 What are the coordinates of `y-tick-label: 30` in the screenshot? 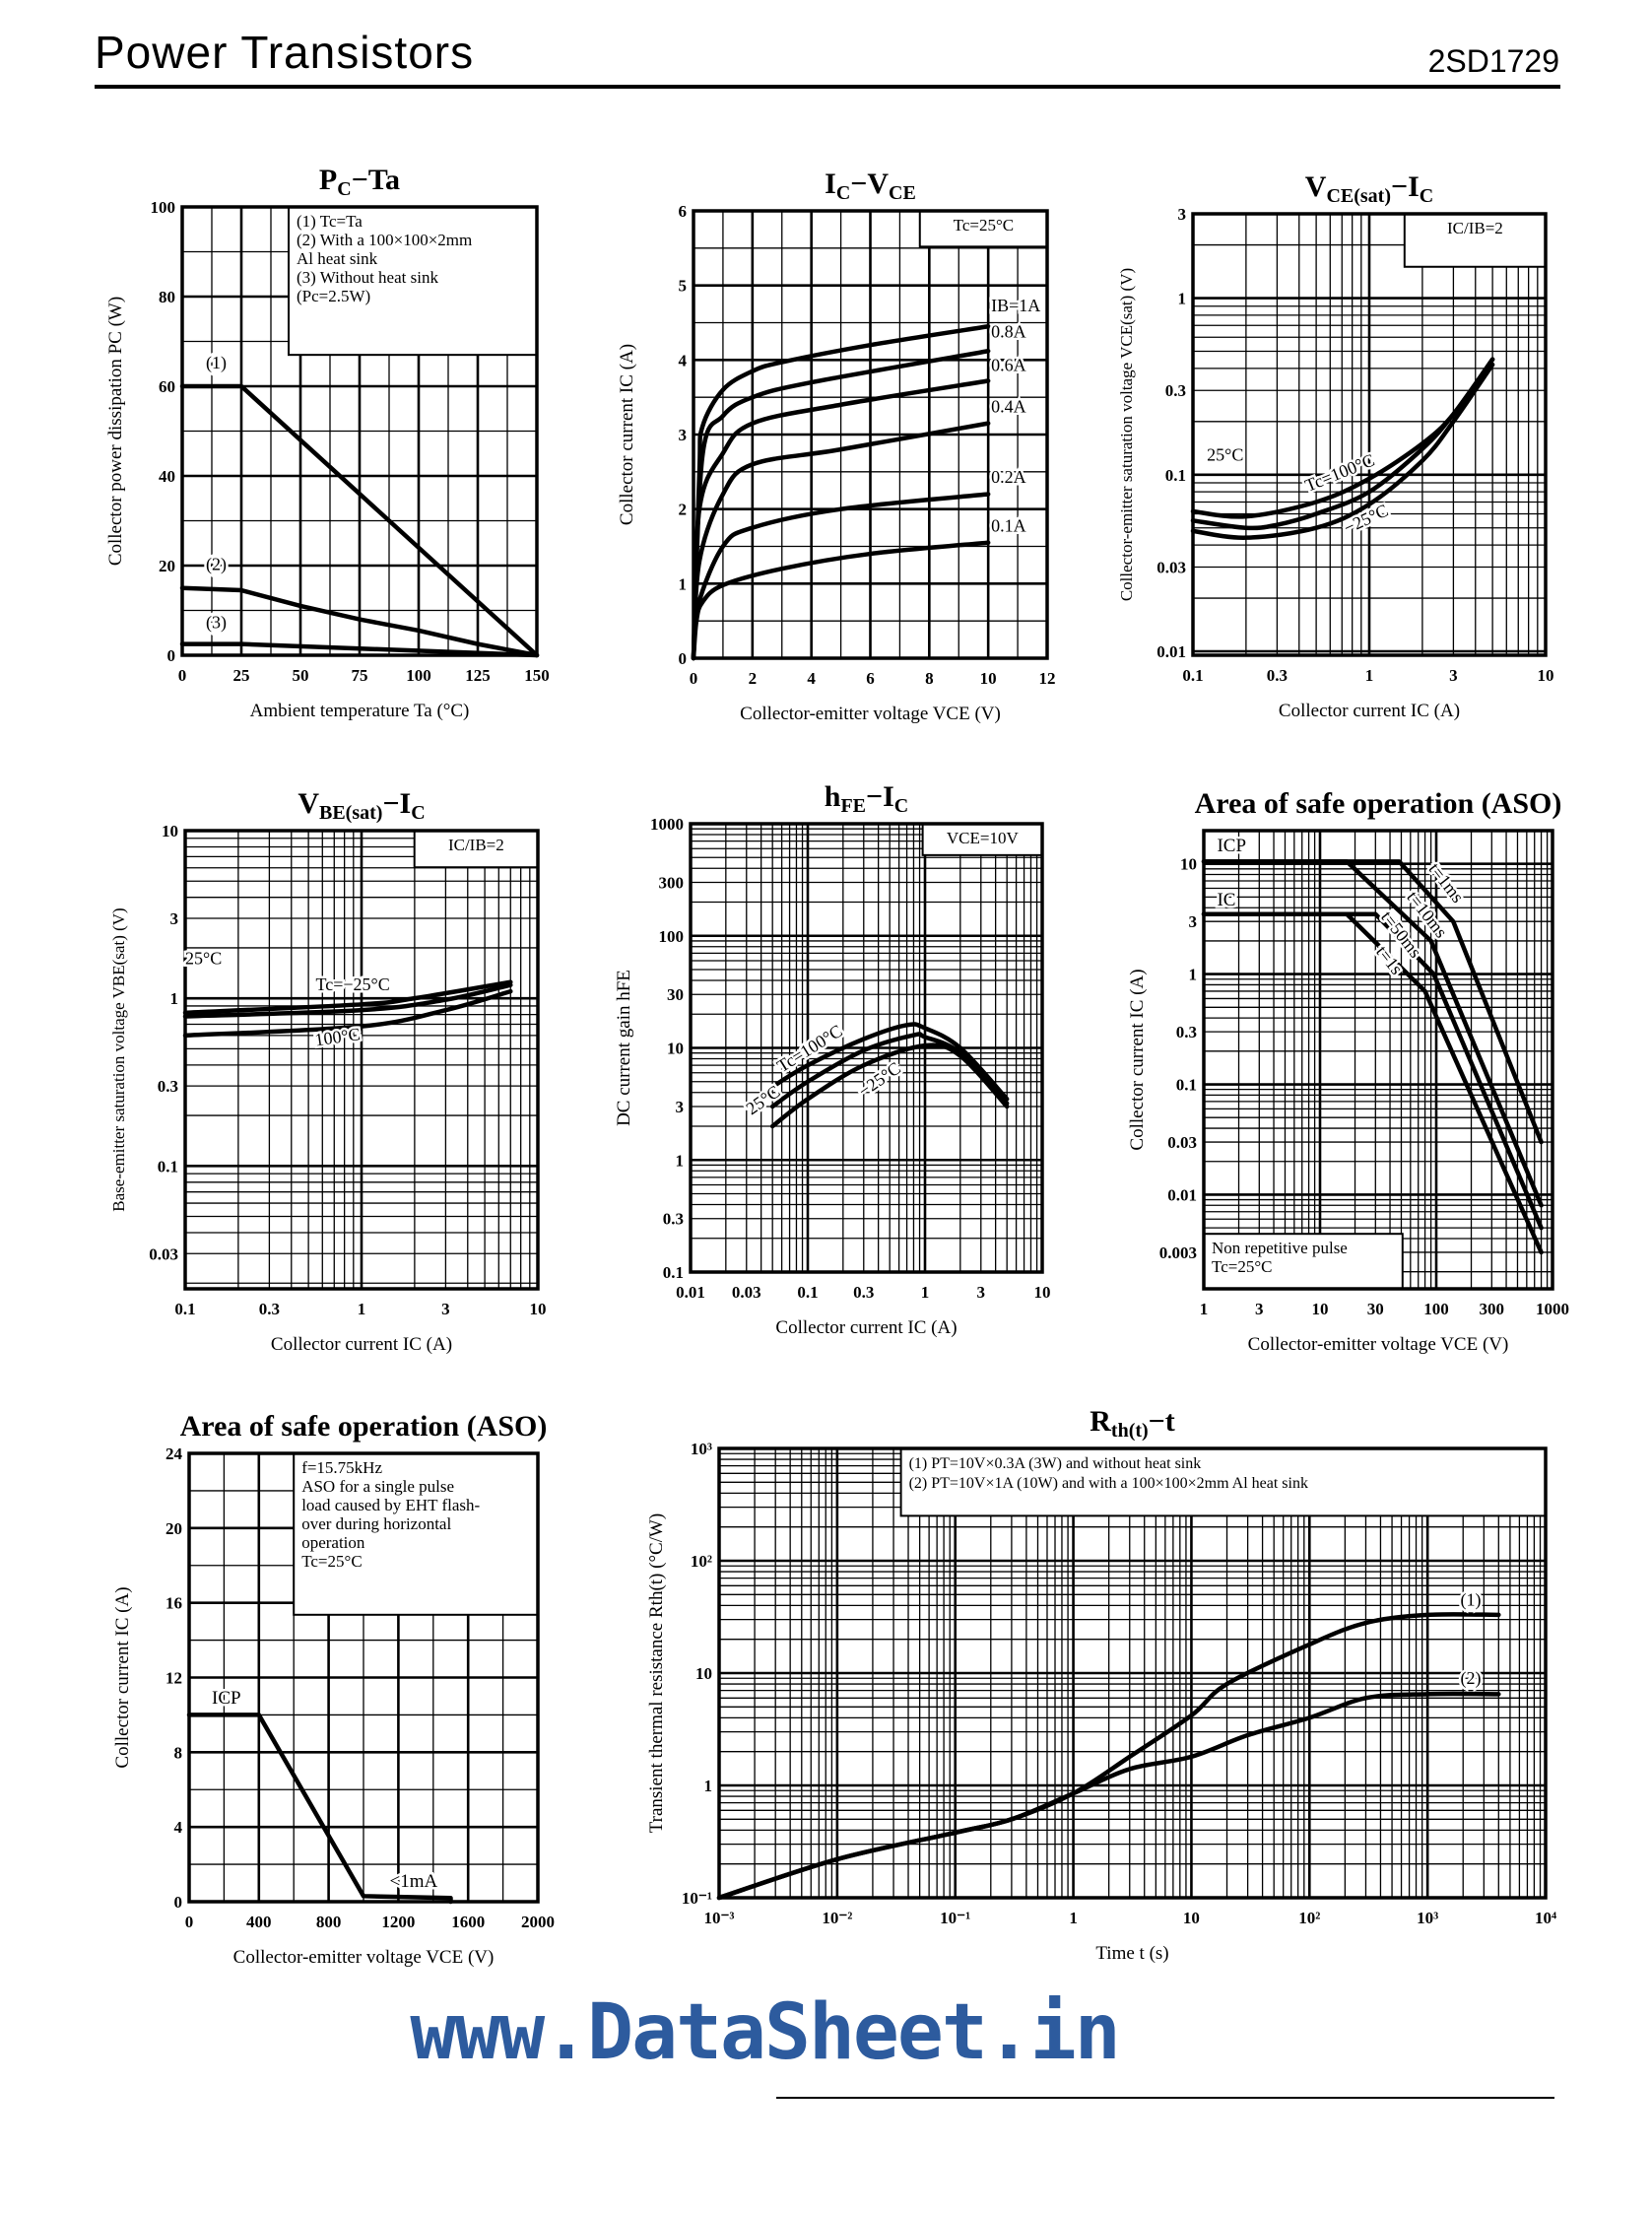 It's located at (675, 994).